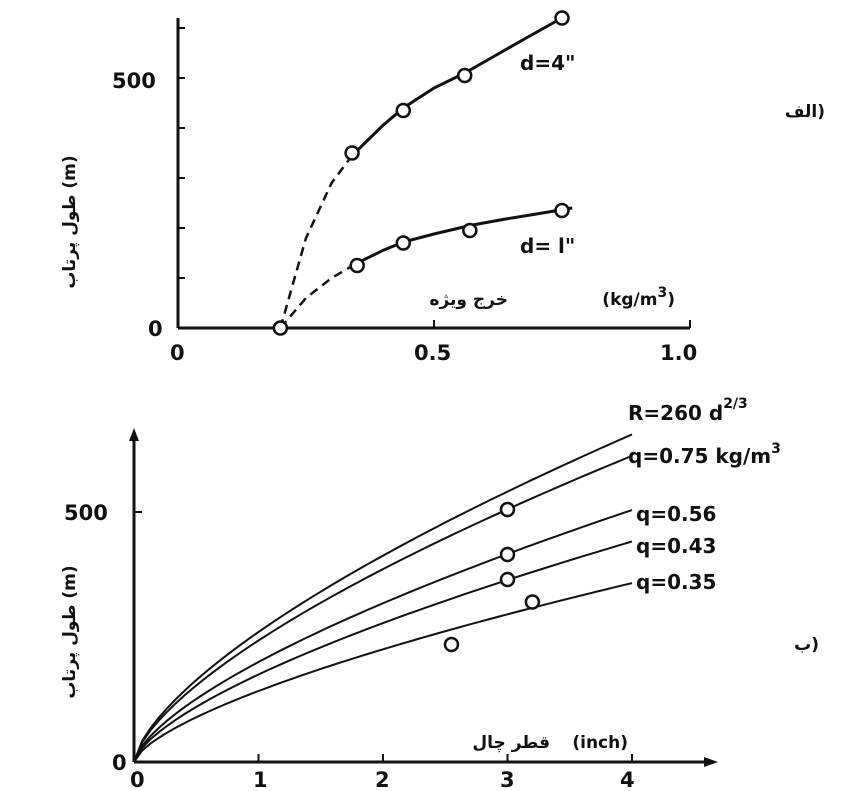 This screenshot has height=791, width=849. What do you see at coordinates (426, 172) in the screenshot?
I see `top-curves` at bounding box center [426, 172].